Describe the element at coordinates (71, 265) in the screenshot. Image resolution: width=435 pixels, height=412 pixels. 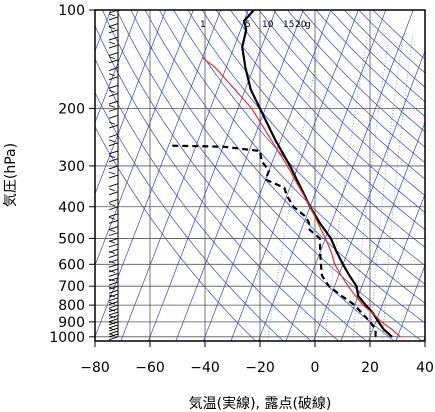
I see `y-tick-label: 600` at that location.